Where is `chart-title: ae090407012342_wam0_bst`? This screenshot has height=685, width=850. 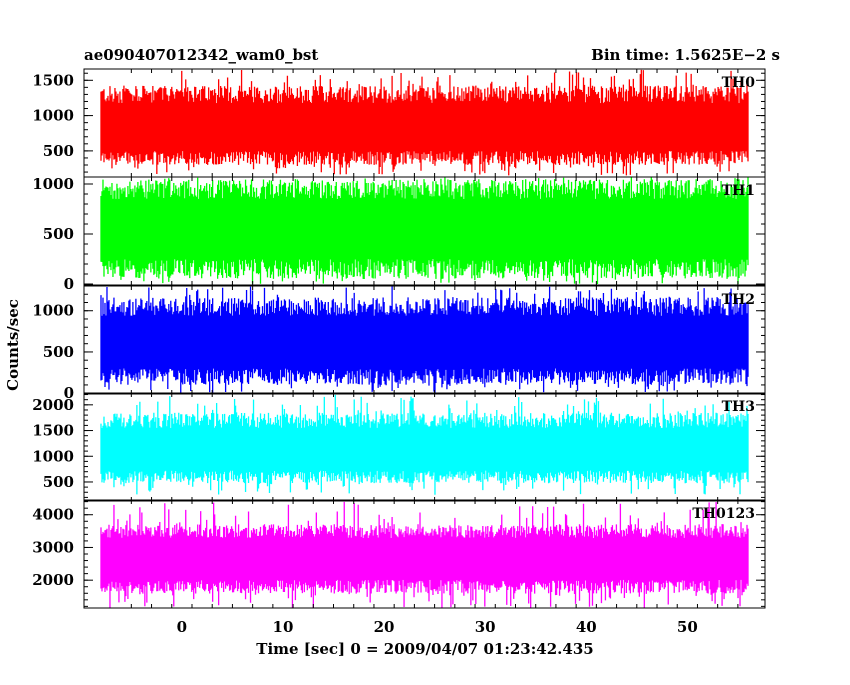 chart-title: ae090407012342_wam0_bst is located at coordinates (201, 55).